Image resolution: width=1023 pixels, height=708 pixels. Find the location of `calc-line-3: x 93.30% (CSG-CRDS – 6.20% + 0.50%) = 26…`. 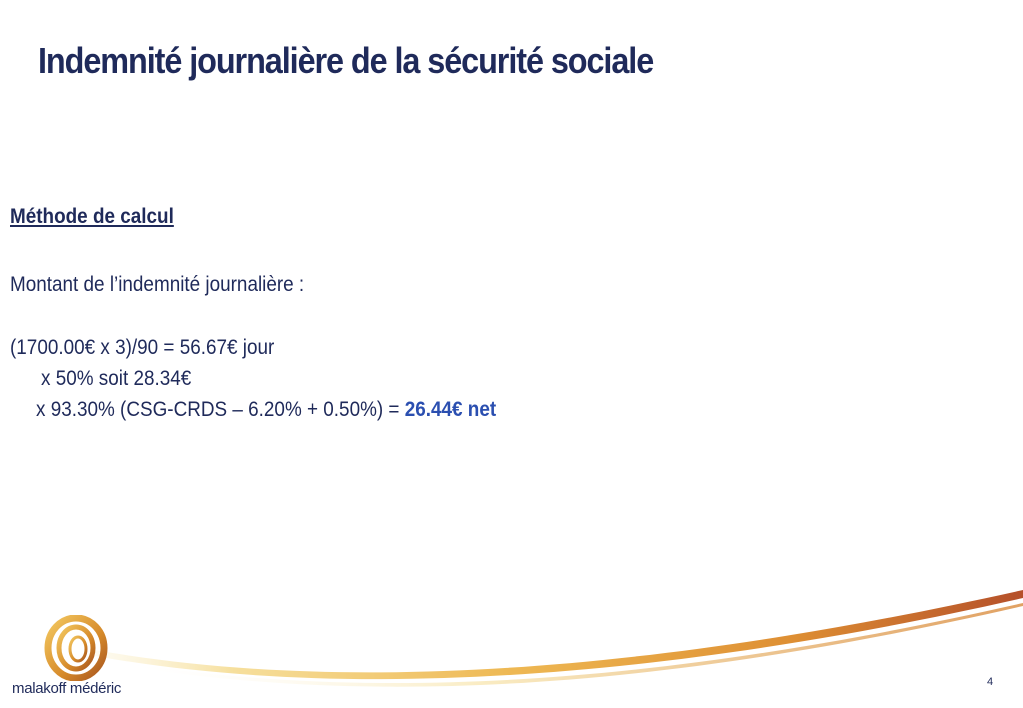

calc-line-3: x 93.30% (CSG-CRDS – 6.20% + 0.50%) = 26… is located at coordinates (266, 410).